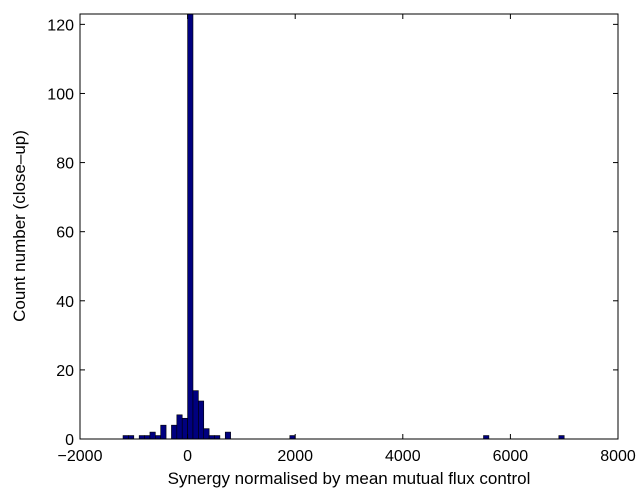 This screenshot has height=491, width=643. I want to click on x-tick-label-2: 2000, so click(295, 456).